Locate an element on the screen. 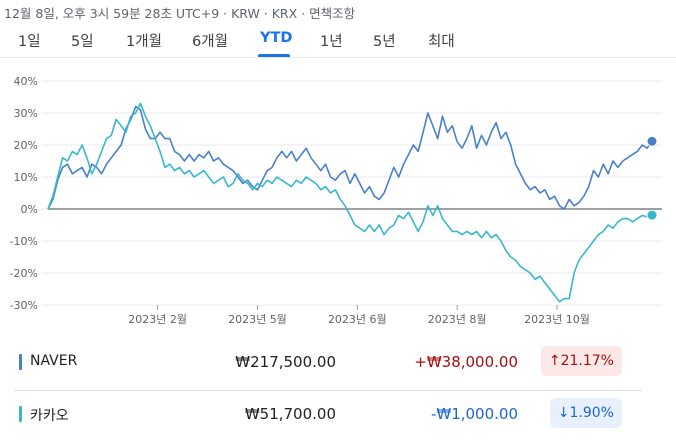 The width and height of the screenshot is (676, 448). tabs-divider is located at coordinates (338, 57).